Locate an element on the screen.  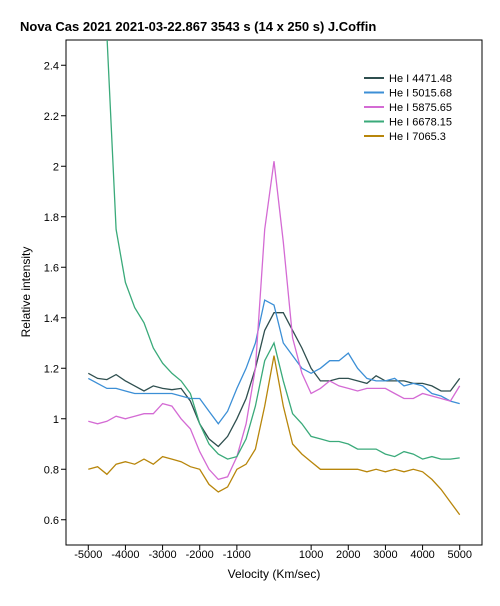
x-tick-label: 3000 is located at coordinates (385, 555).